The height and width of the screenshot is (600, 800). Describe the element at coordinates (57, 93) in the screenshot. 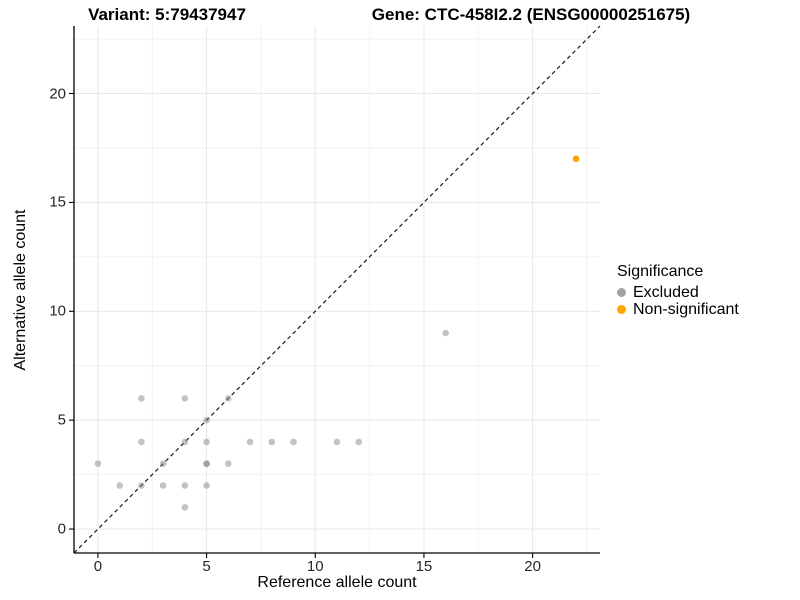

I see `y-tick-label: 20` at that location.